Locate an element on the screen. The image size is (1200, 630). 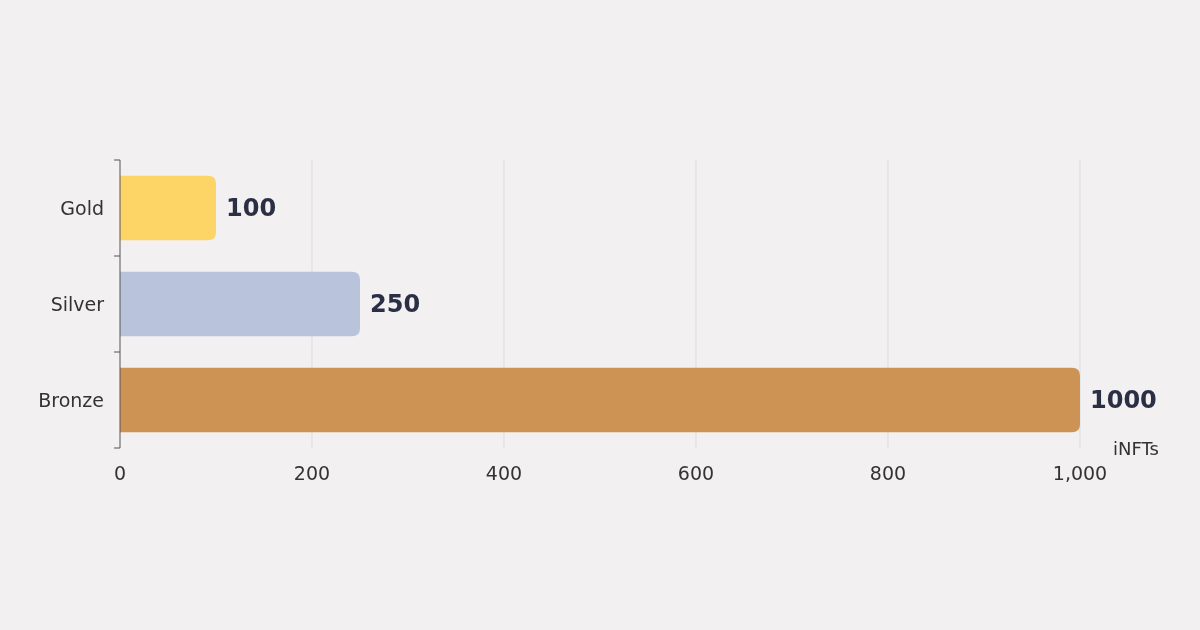
x-tick-label: 600 is located at coordinates (696, 472).